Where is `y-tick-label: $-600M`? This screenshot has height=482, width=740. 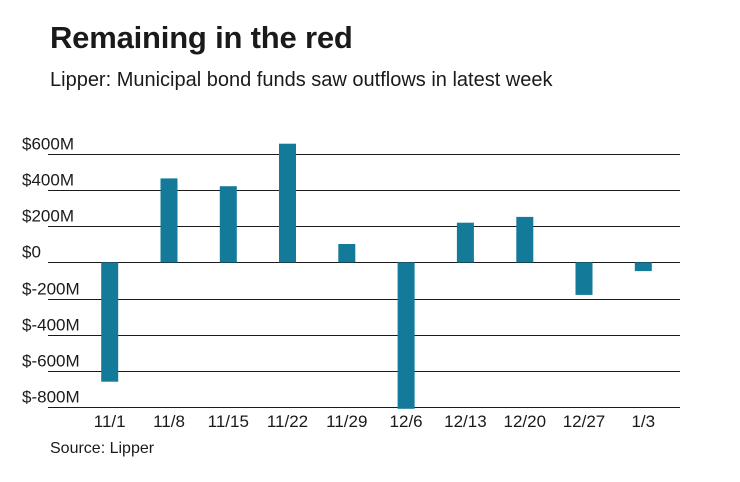 y-tick-label: $-600M is located at coordinates (51, 361).